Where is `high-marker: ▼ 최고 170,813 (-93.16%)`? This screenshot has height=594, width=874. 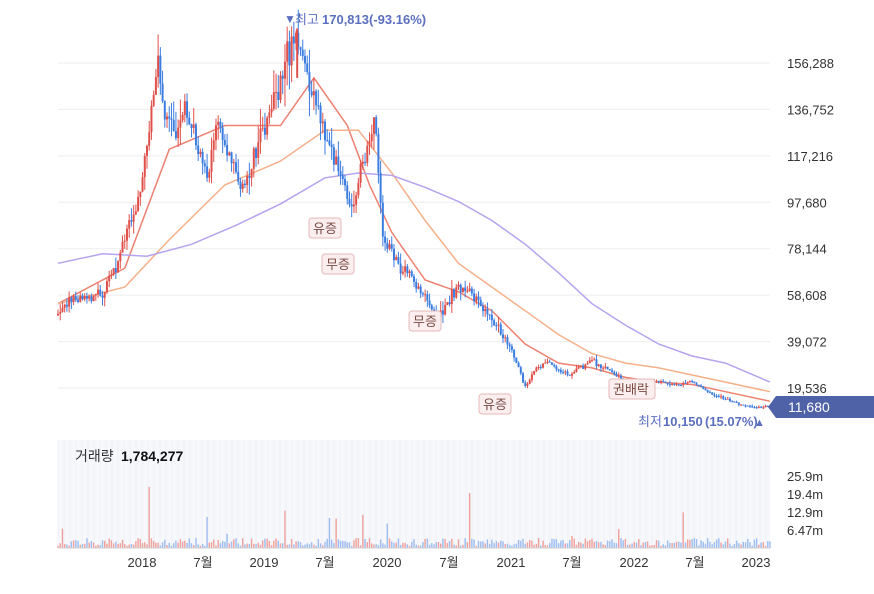 high-marker: ▼ 최고 170,813 (-93.16%) is located at coordinates (355, 19).